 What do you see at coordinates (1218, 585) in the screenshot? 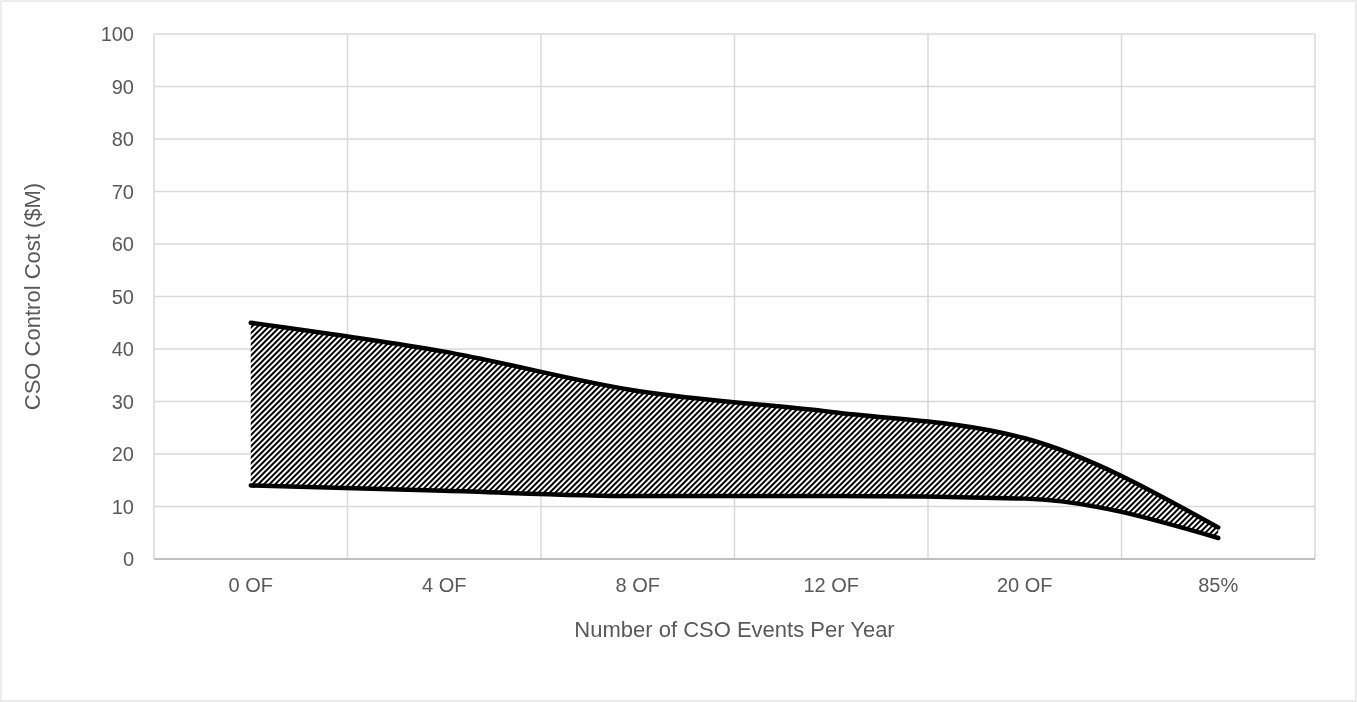
I see `x-tick-label: 85%` at bounding box center [1218, 585].